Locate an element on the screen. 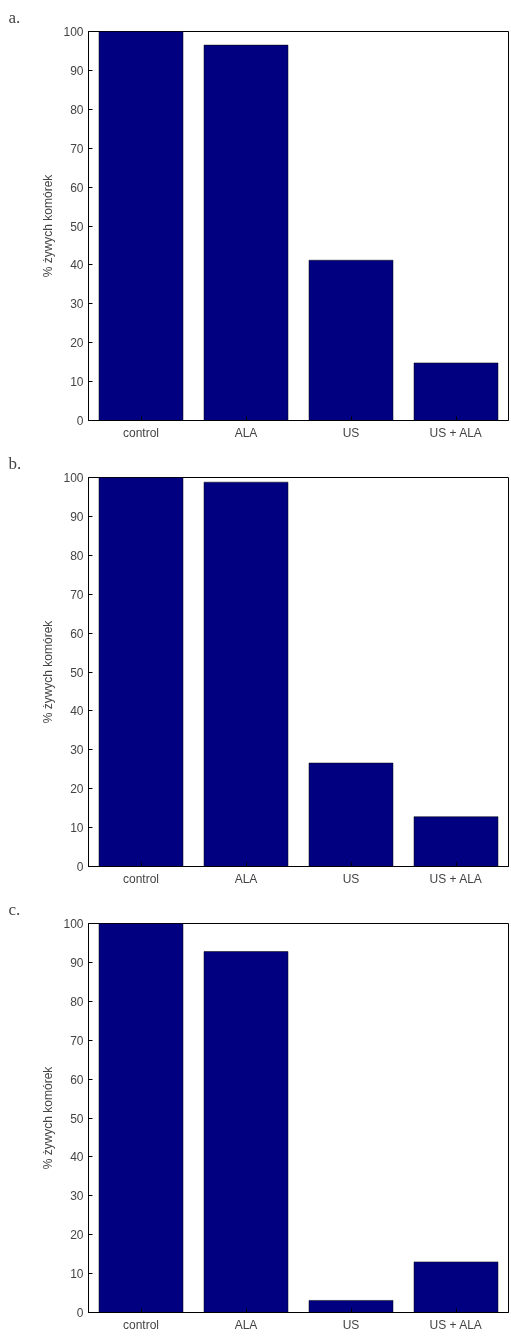 The image size is (511, 1340). chart-title: c. is located at coordinates (14, 909).